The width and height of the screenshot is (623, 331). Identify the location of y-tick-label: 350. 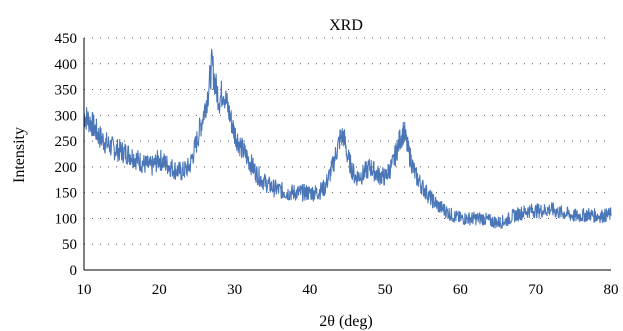
(66, 91).